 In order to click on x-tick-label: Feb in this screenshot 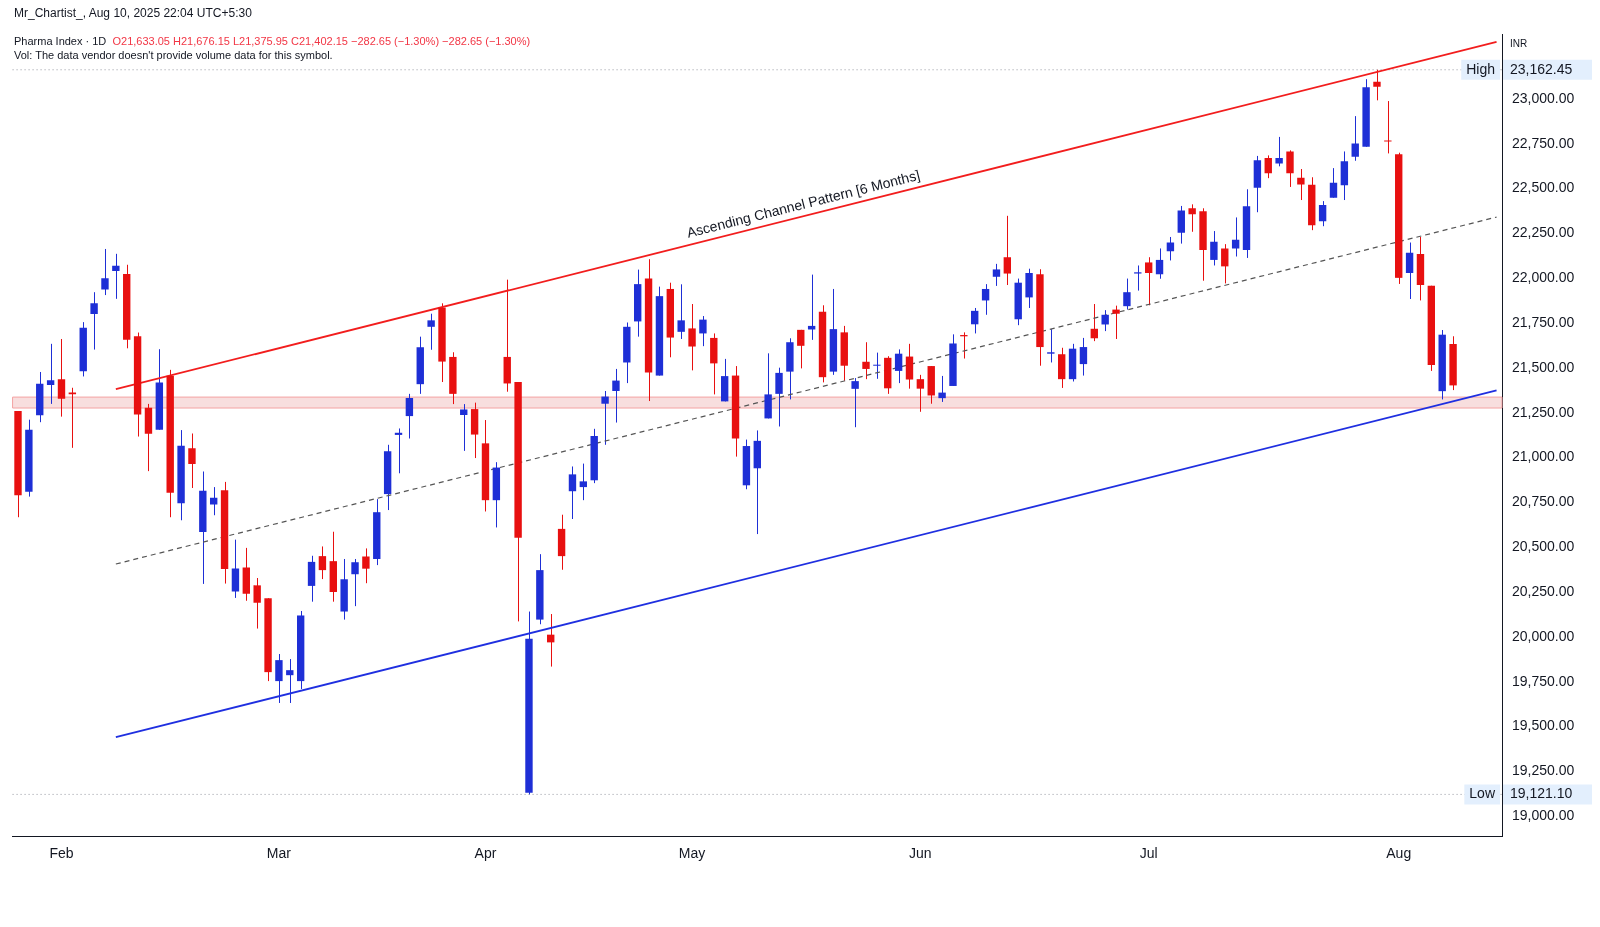, I will do `click(61, 853)`.